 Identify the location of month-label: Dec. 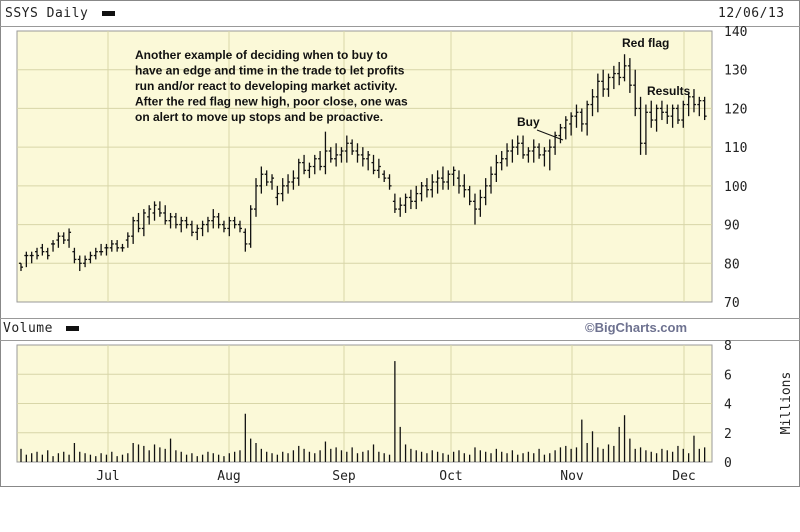
(683, 476).